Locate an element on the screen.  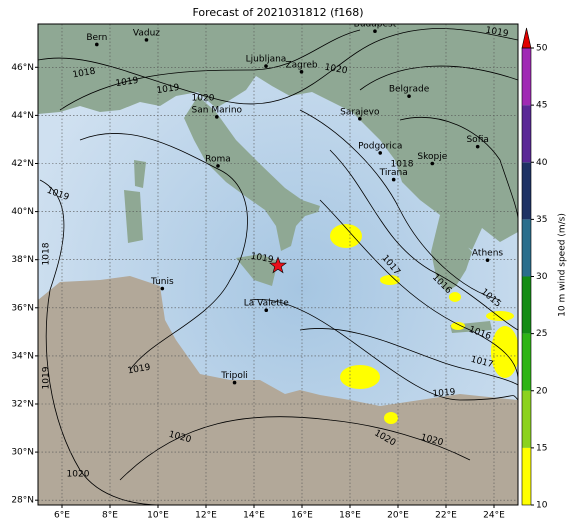
colorbar-tick-label: 35 is located at coordinates (541, 220).